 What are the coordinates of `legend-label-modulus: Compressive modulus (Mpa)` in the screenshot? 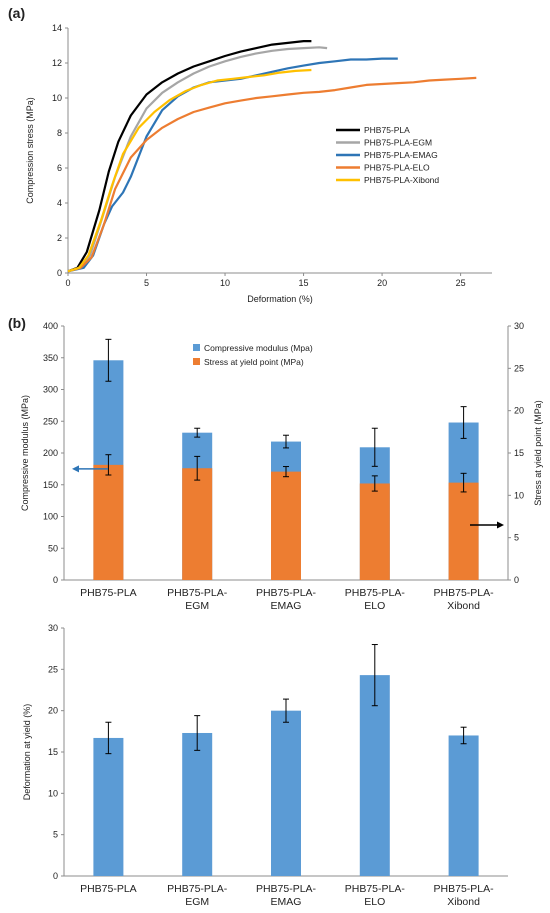 It's located at (258, 348).